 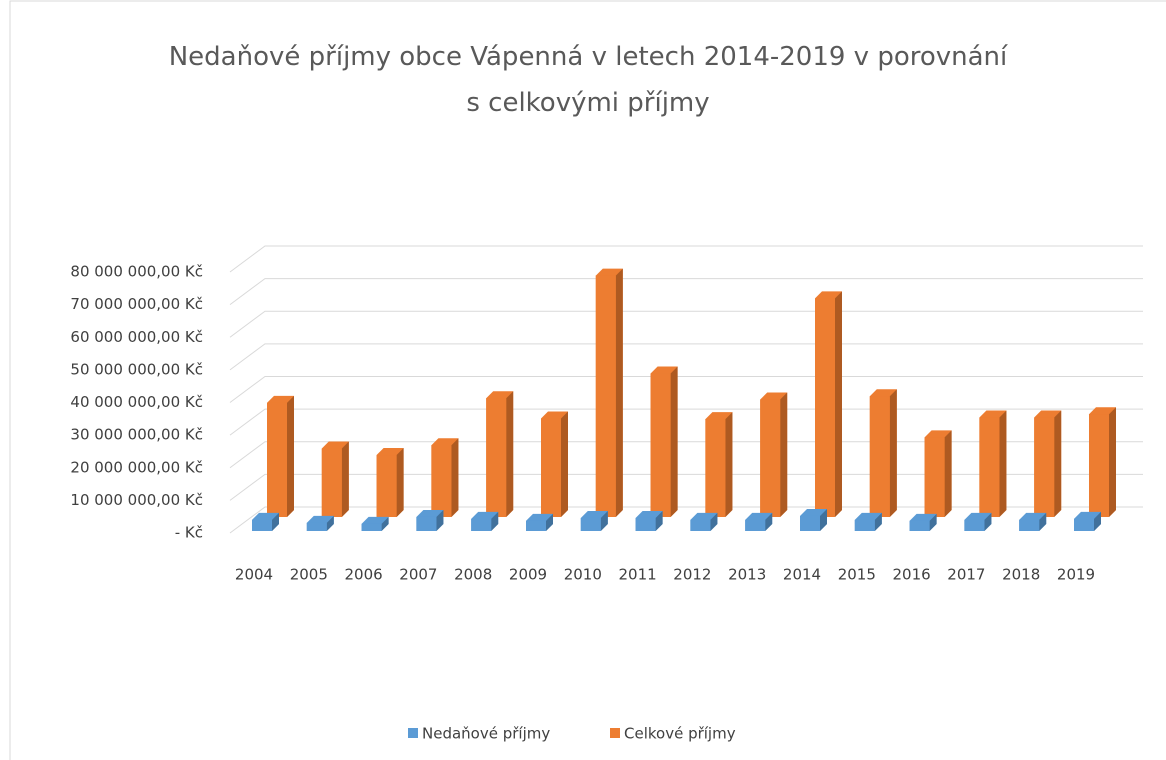 I want to click on x-tick-label: 2004, so click(x=254, y=575).